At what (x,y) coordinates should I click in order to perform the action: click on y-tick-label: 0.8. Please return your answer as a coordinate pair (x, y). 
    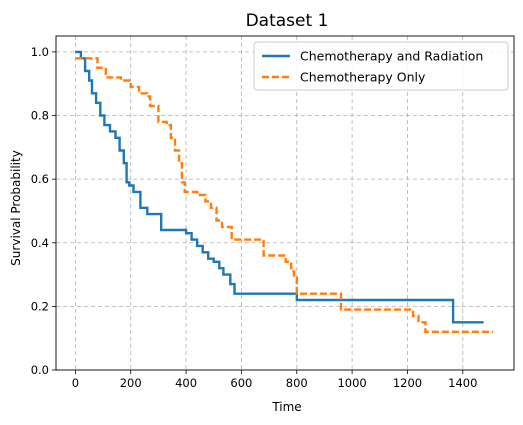
    Looking at the image, I should click on (40, 116).